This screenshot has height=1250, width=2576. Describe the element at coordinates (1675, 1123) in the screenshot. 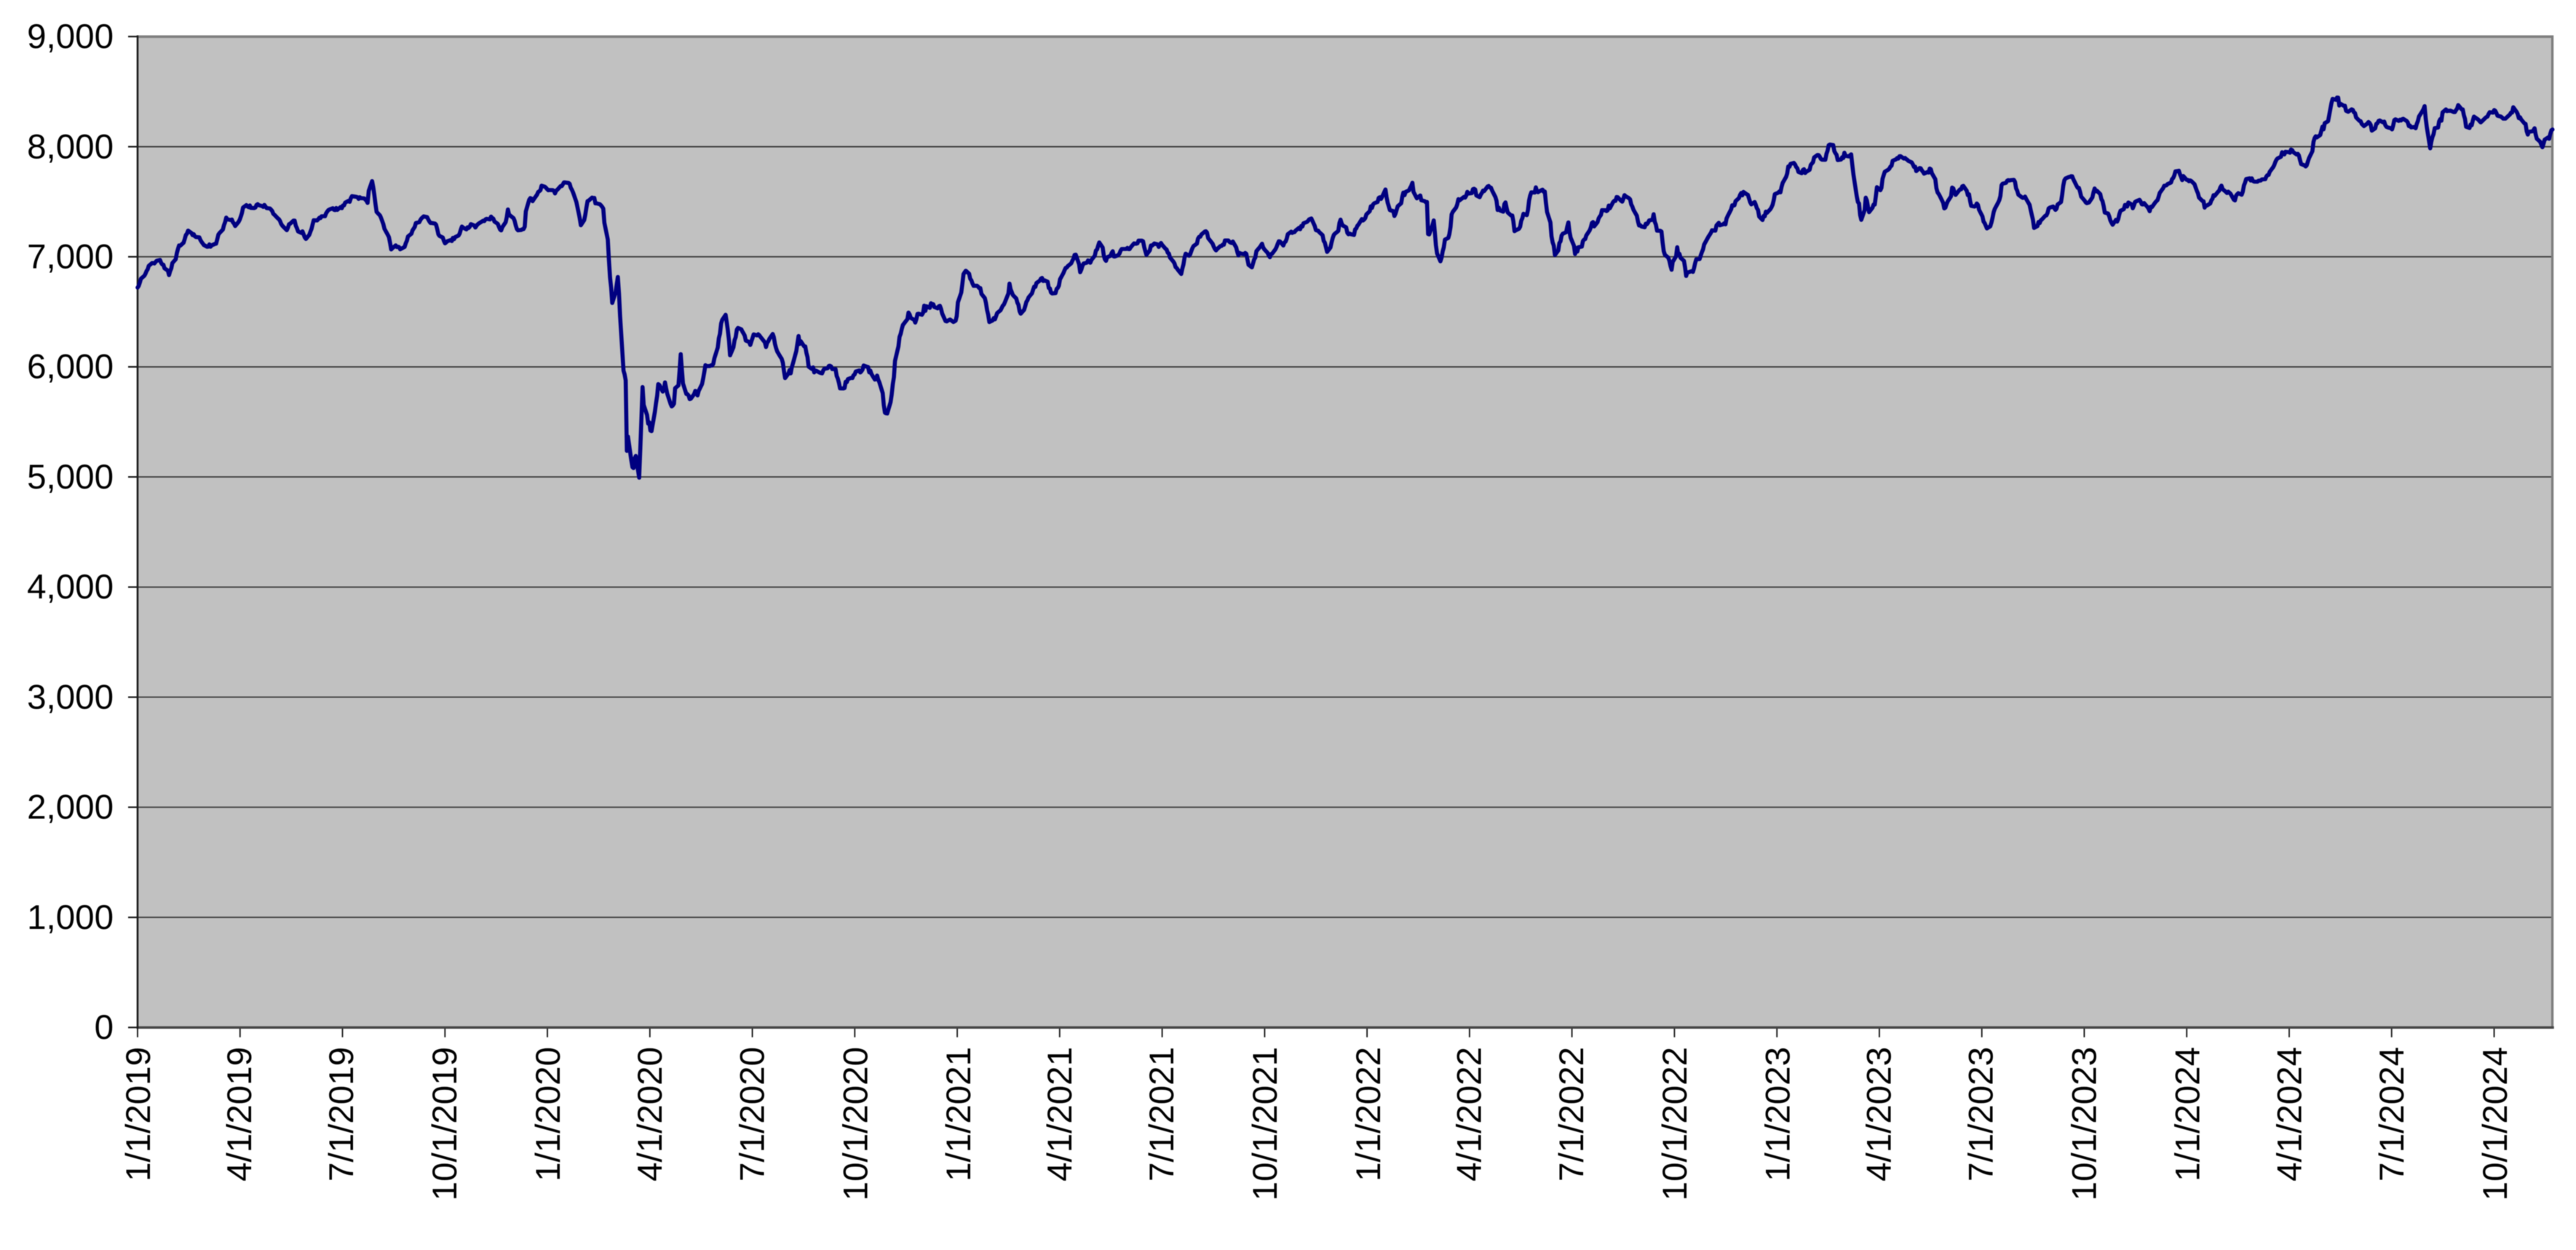

I see `svg-text: 10/1/2022` at that location.